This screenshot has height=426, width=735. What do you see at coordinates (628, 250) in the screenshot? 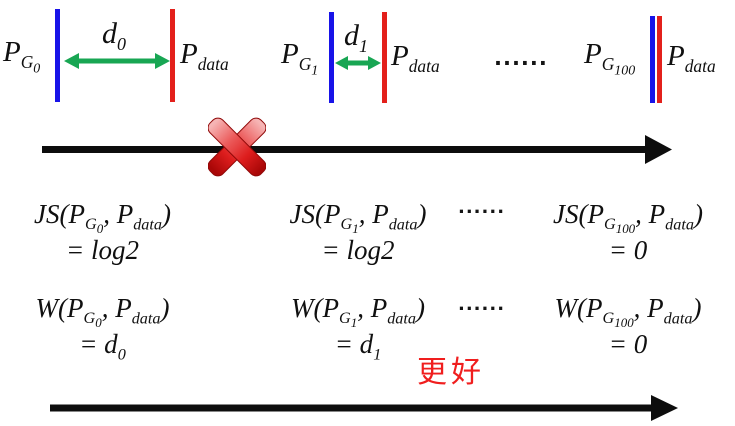
I see `js-value-100: = 0` at bounding box center [628, 250].